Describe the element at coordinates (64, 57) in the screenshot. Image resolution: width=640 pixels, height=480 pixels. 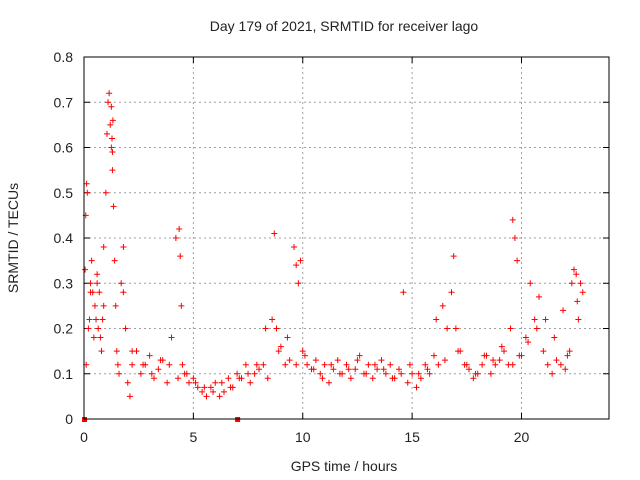
I see `y-tick-label: 0.8` at that location.